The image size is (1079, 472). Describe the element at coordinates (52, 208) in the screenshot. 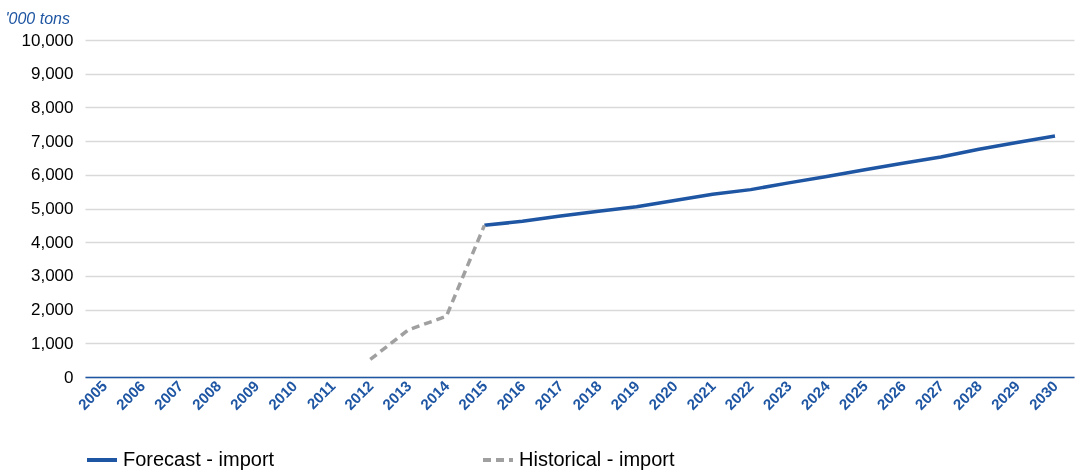

I see `y-tick-label: 5,000` at that location.